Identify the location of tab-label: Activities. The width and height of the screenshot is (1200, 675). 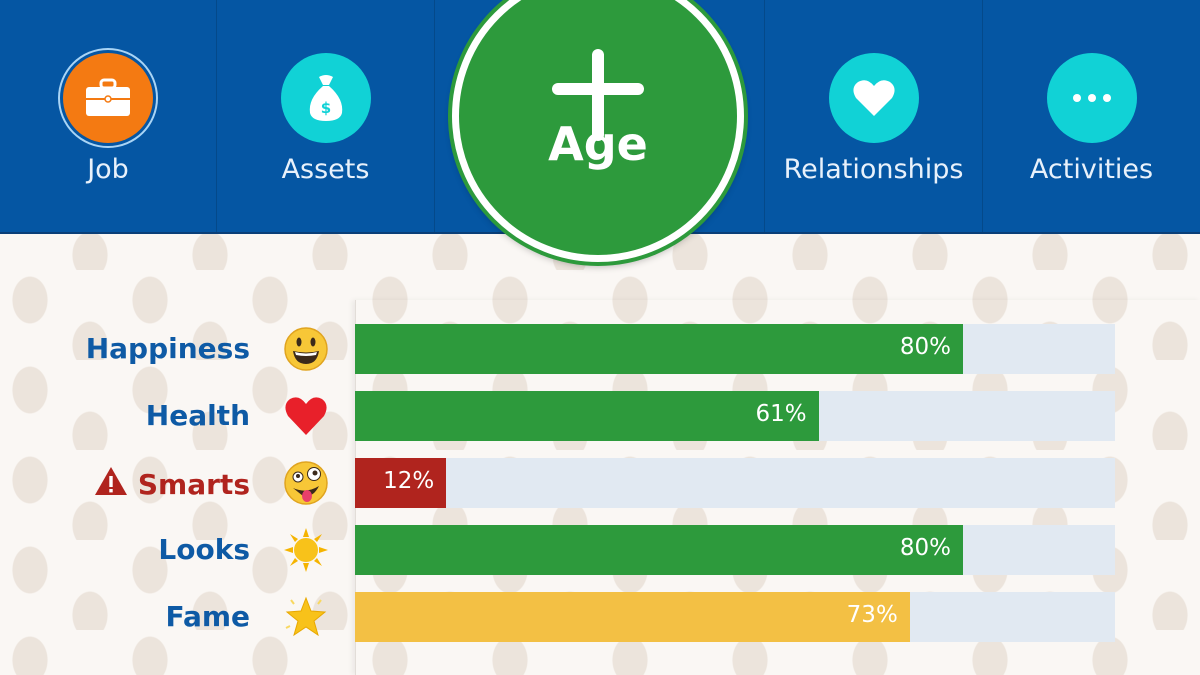
(1091, 169).